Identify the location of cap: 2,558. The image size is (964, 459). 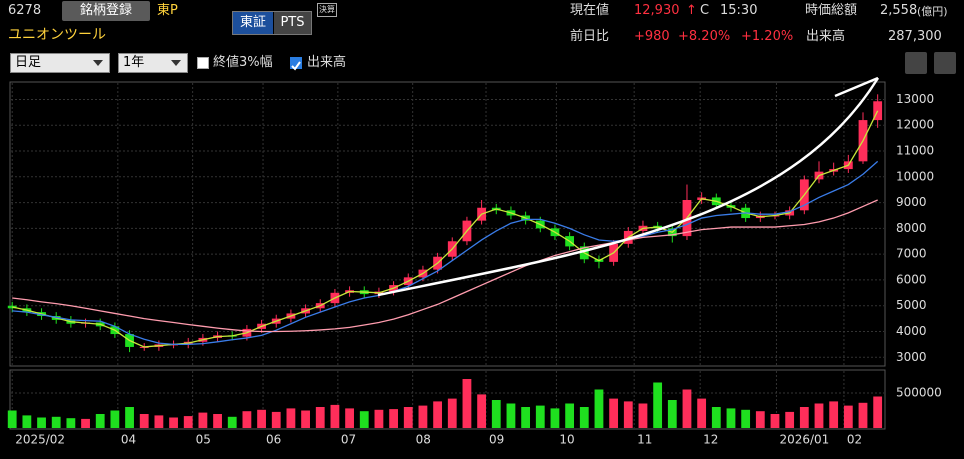
(899, 10).